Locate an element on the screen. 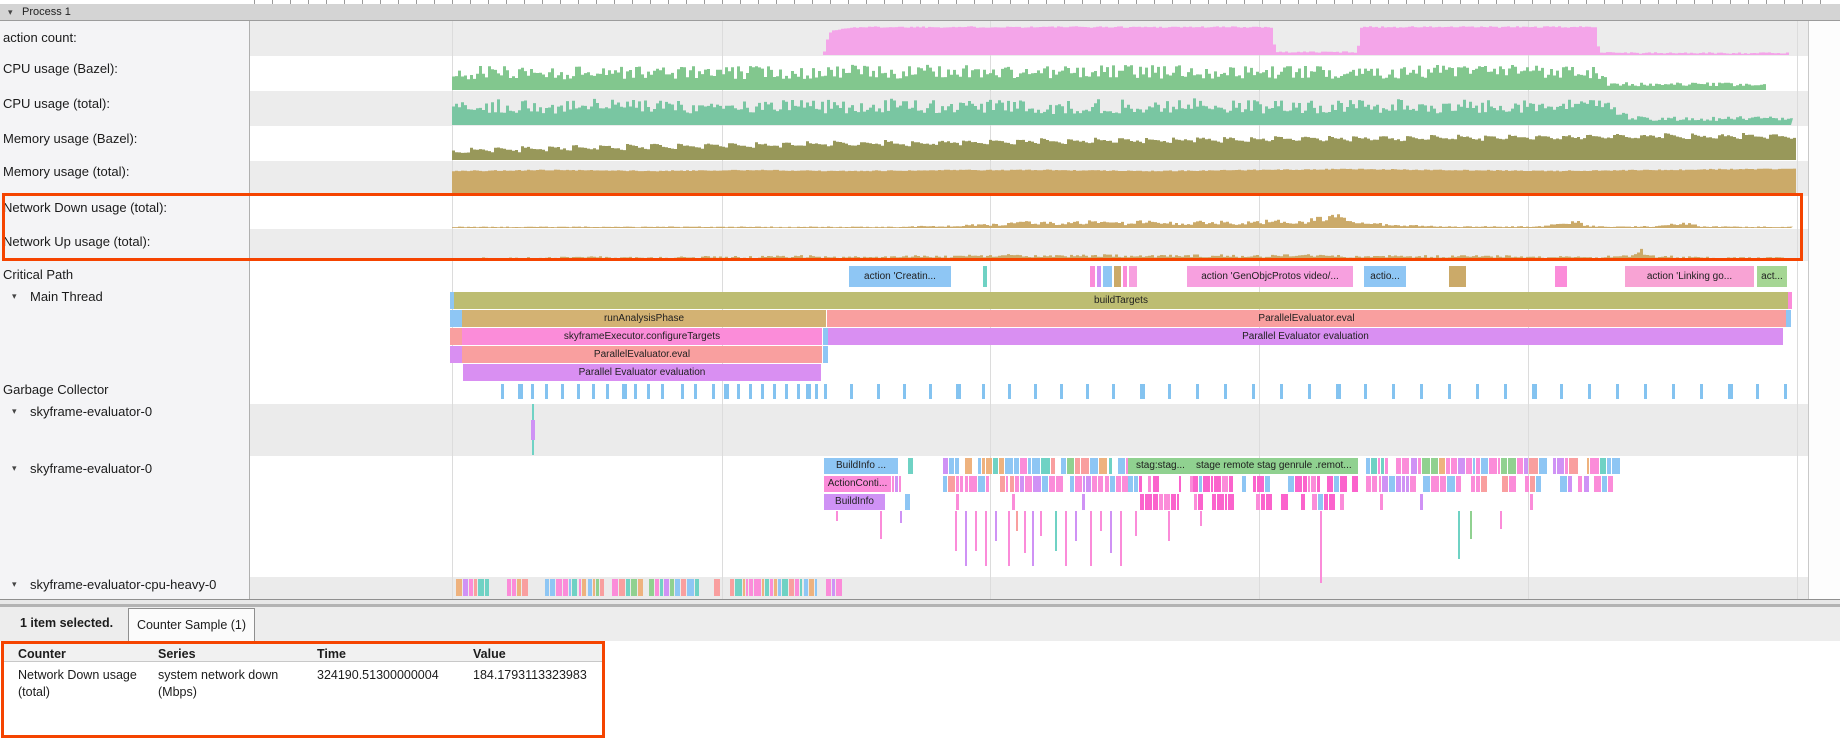 This screenshot has height=742, width=1840. sidebar-item-main-thread: ▾ Main Thread is located at coordinates (125, 297).